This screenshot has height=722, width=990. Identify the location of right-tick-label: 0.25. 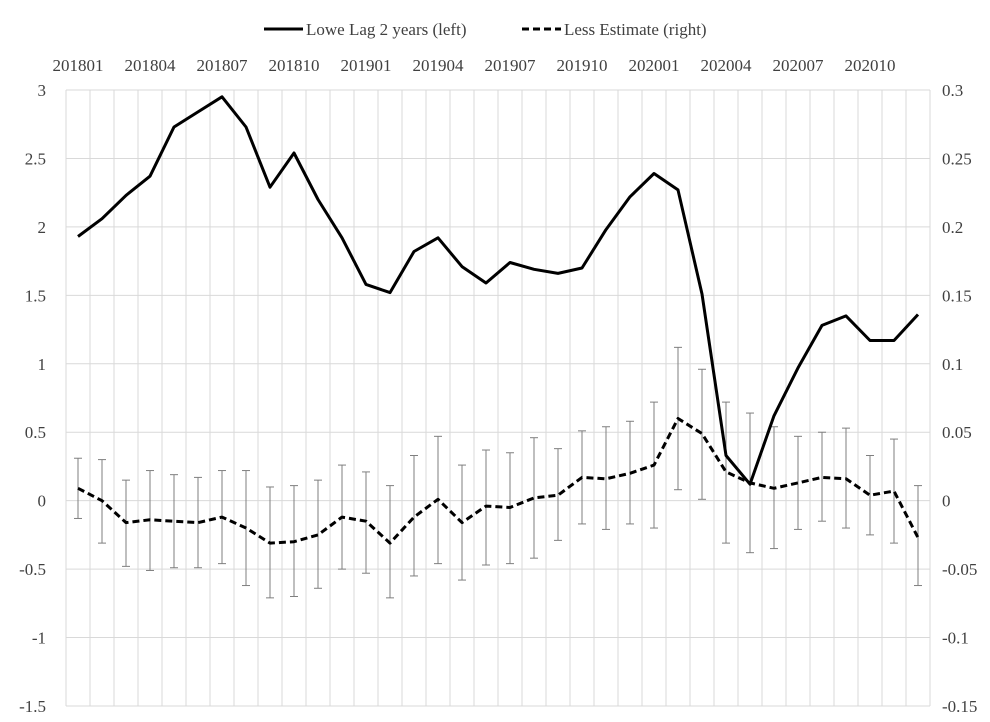
(957, 158).